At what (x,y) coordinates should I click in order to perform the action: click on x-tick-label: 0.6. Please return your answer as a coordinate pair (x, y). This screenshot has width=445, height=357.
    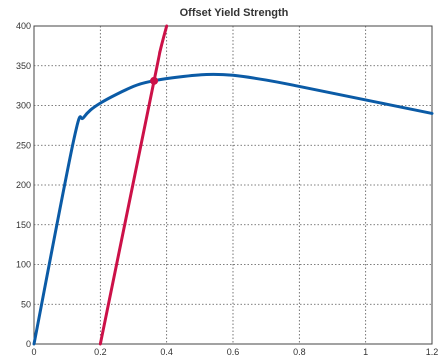
    Looking at the image, I should click on (233, 352).